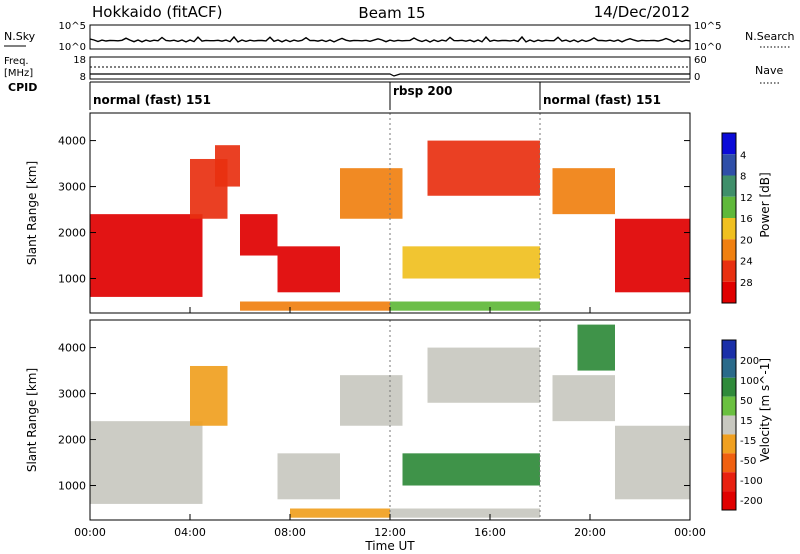 The image size is (800, 554). I want to click on date-title: 14/Dec/2012, so click(642, 12).